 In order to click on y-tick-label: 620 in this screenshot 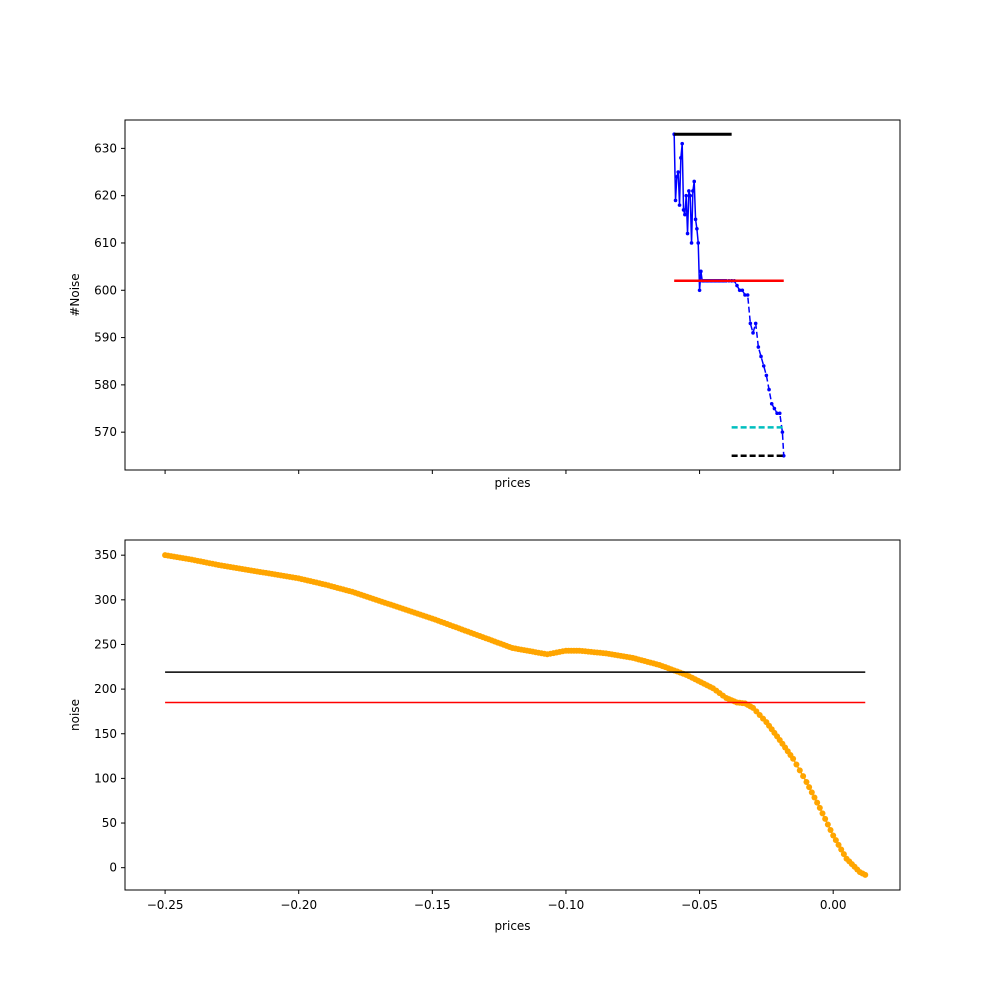, I will do `click(105, 196)`.